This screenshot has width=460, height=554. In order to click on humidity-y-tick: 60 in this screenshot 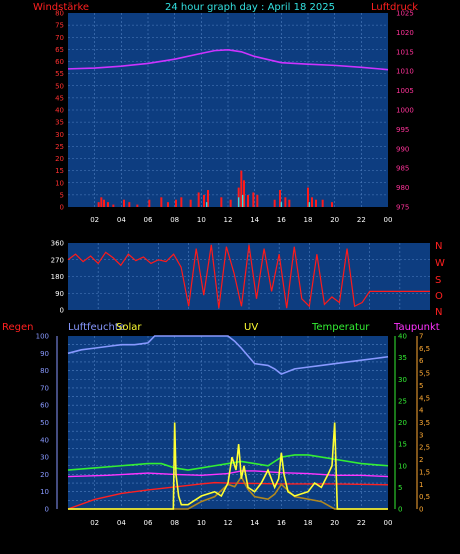, I will do `click(44, 406)`.